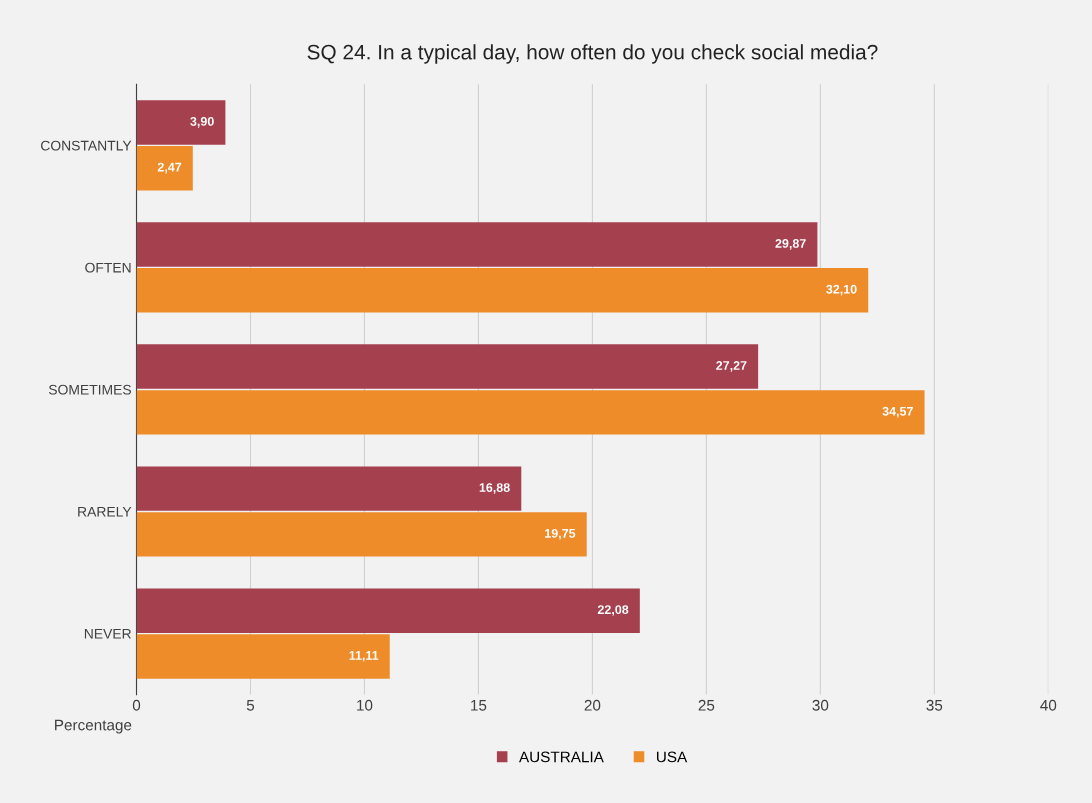 The image size is (1092, 803). I want to click on data-label: 16,88, so click(494, 488).